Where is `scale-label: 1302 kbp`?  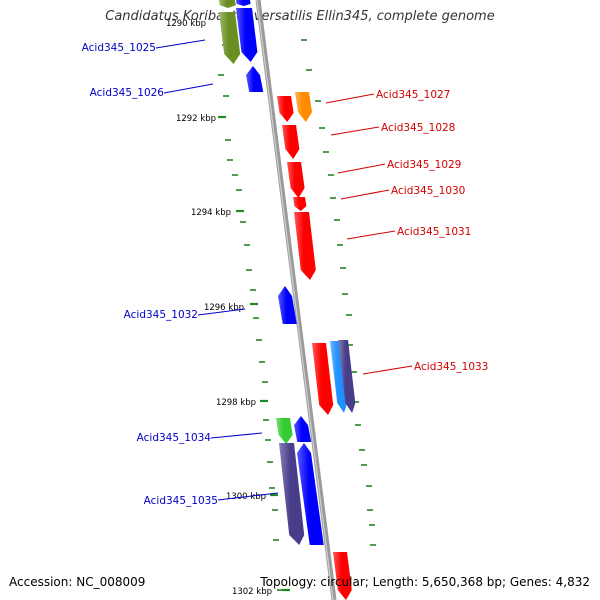
scale-label: 1302 kbp is located at coordinates (252, 592).